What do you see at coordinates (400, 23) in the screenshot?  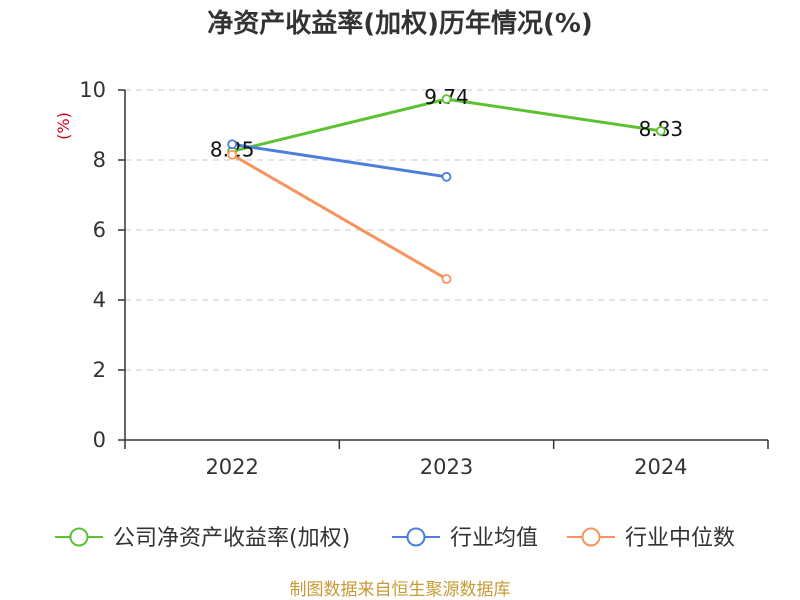 I see `chart-title: 净资产收益率(加权)历年情况(%)` at bounding box center [400, 23].